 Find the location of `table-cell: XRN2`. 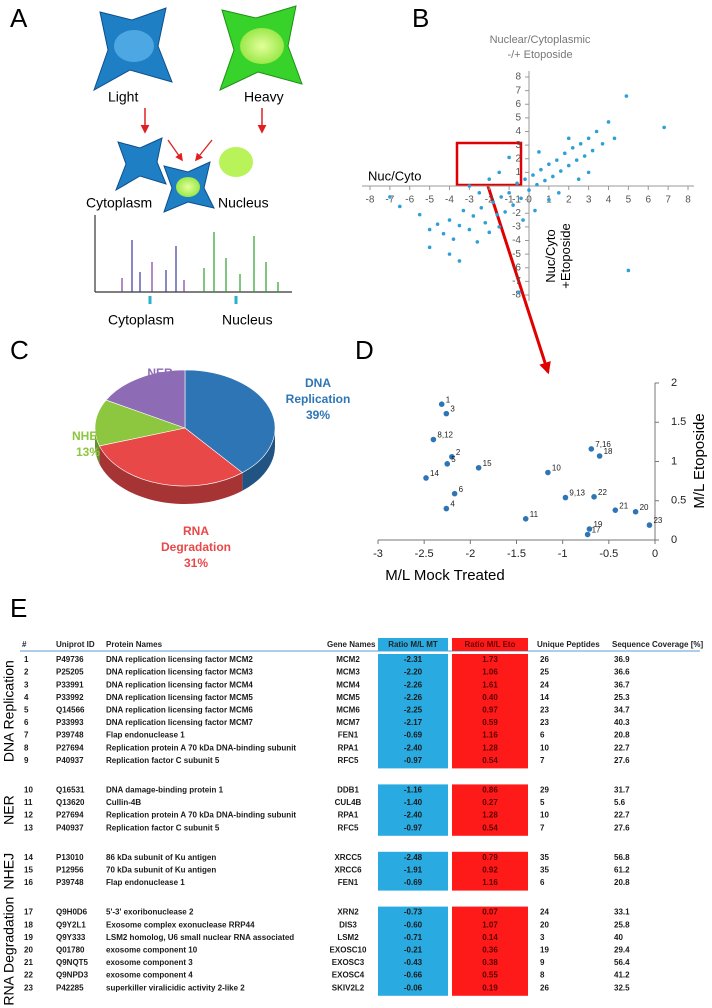

table-cell: XRN2 is located at coordinates (348, 912).